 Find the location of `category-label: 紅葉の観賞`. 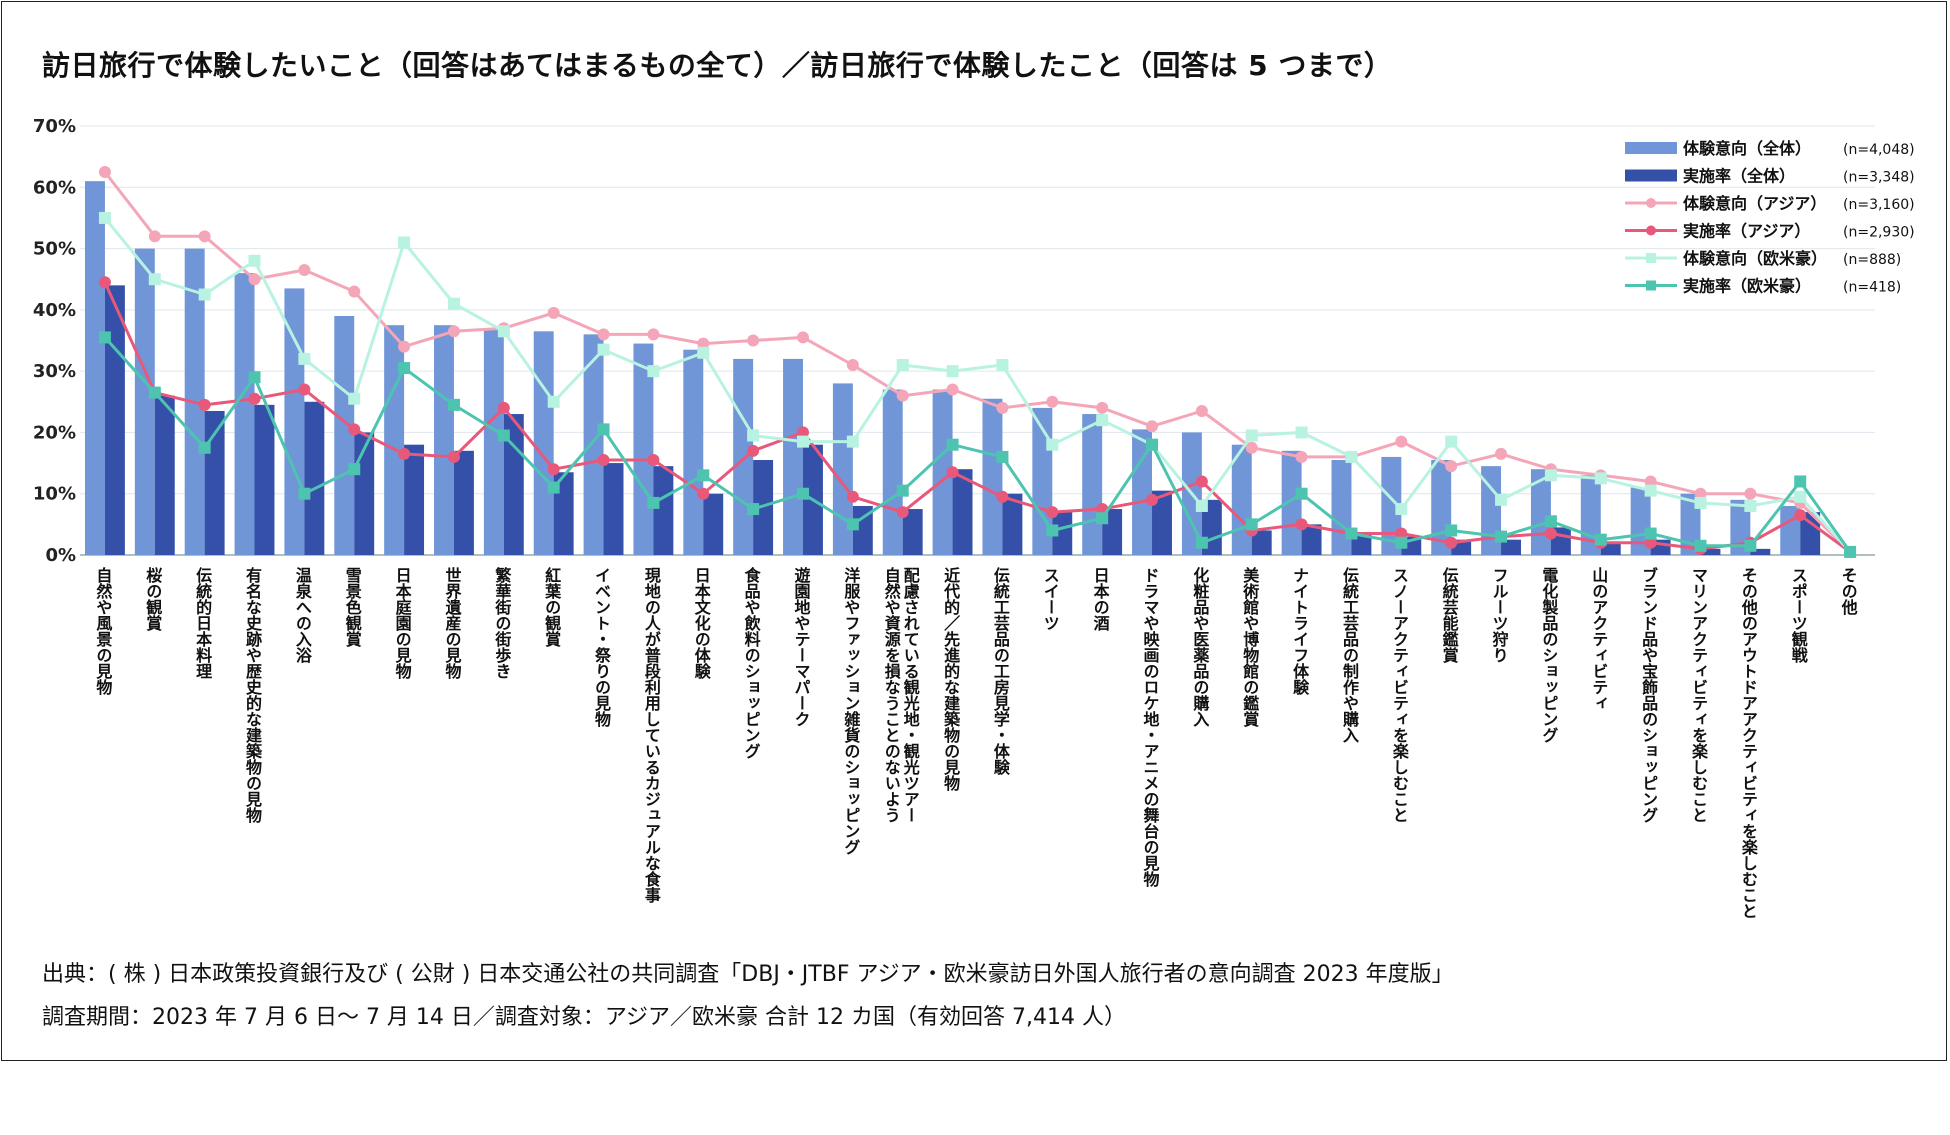

category-label: 紅葉の観賞 is located at coordinates (552, 607).